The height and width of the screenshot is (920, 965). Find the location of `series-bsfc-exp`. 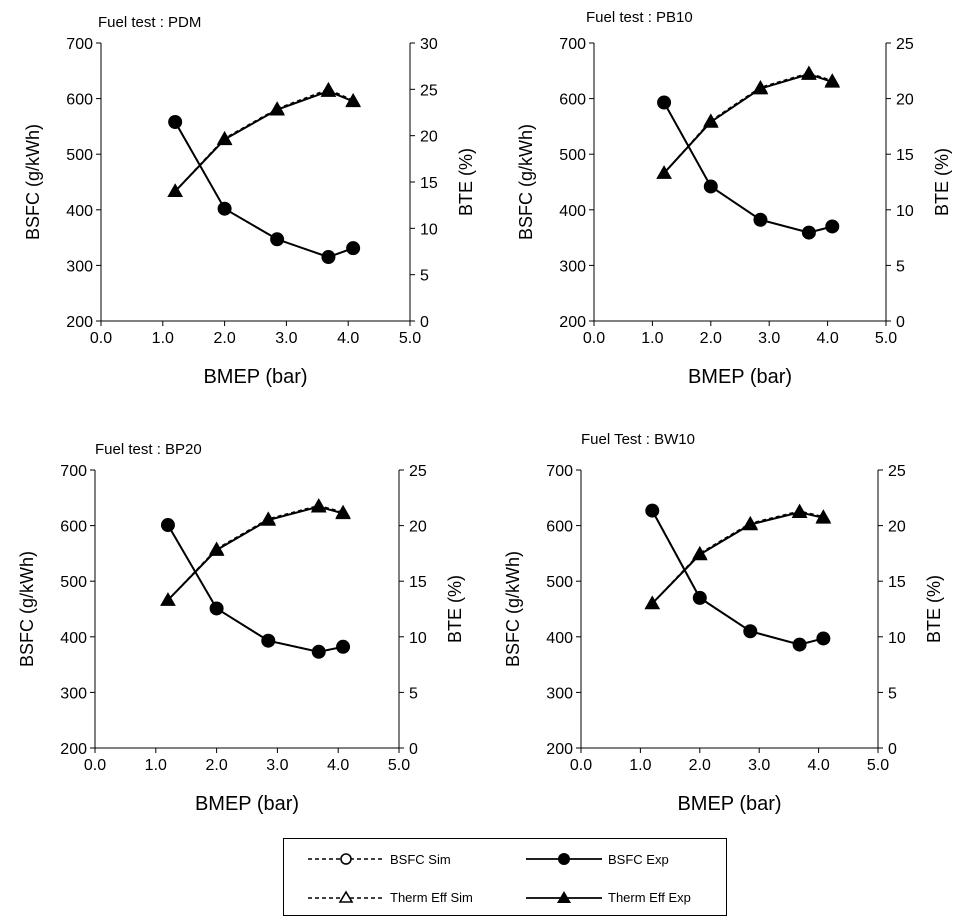

series-bsfc-exp is located at coordinates (748, 167).